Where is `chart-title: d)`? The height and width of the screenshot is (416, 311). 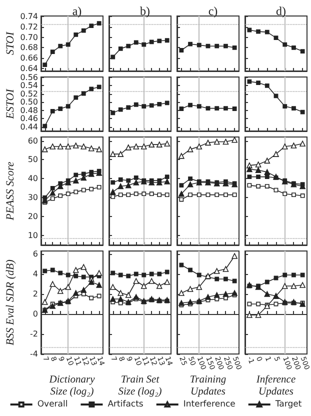 chart-title: d) is located at coordinates (281, 11).